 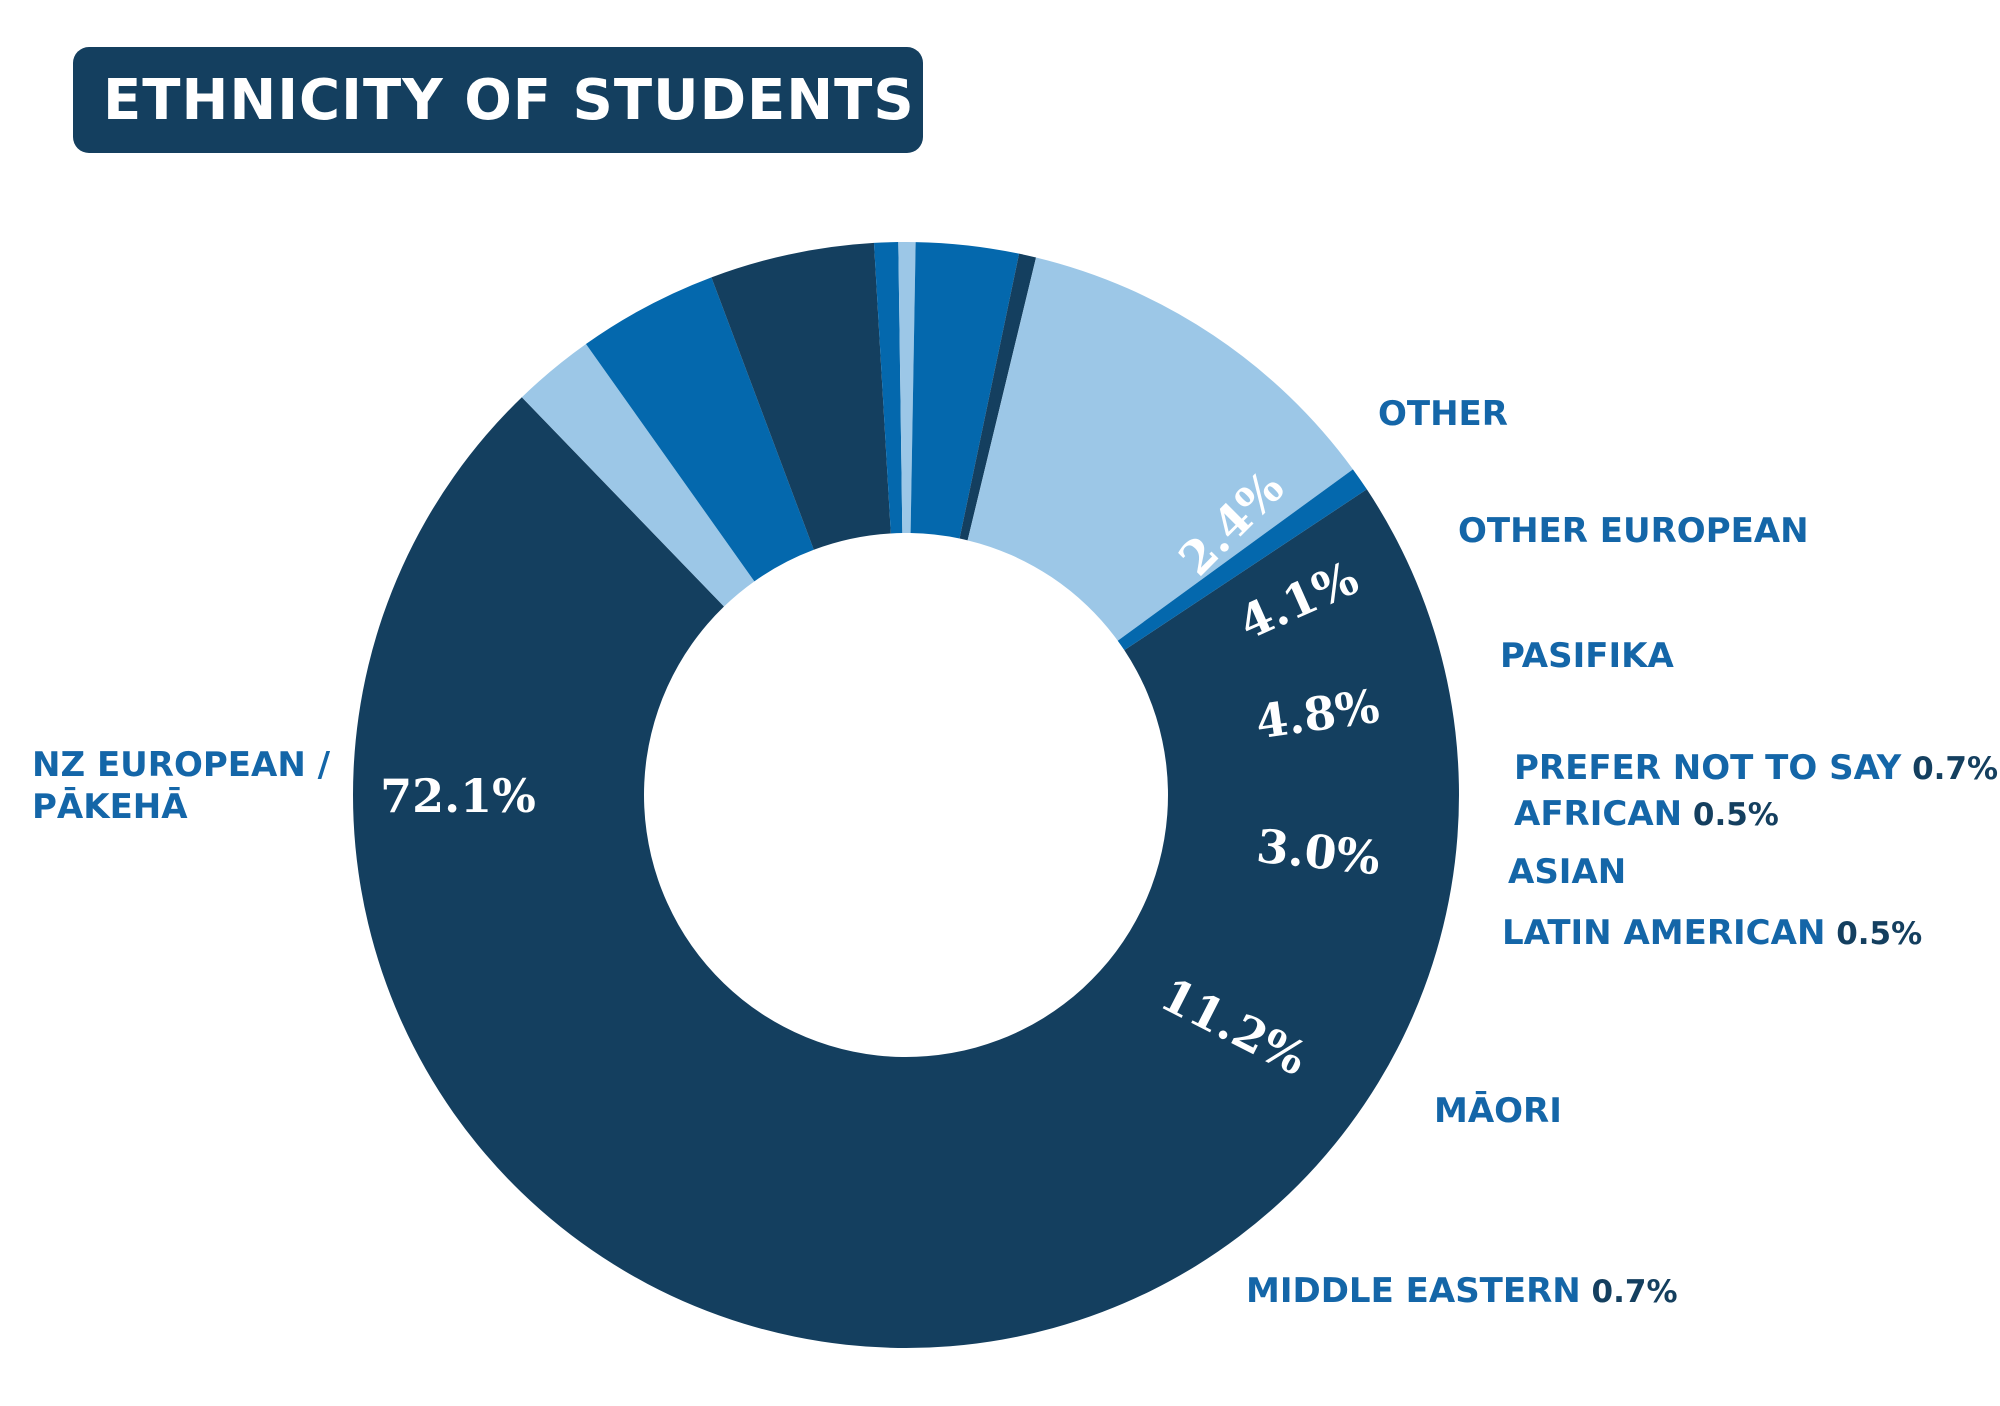 I want to click on category-label-nz-european-pakeha: NZ EUROPEAN / PĀKEHĀ, so click(x=181, y=786).